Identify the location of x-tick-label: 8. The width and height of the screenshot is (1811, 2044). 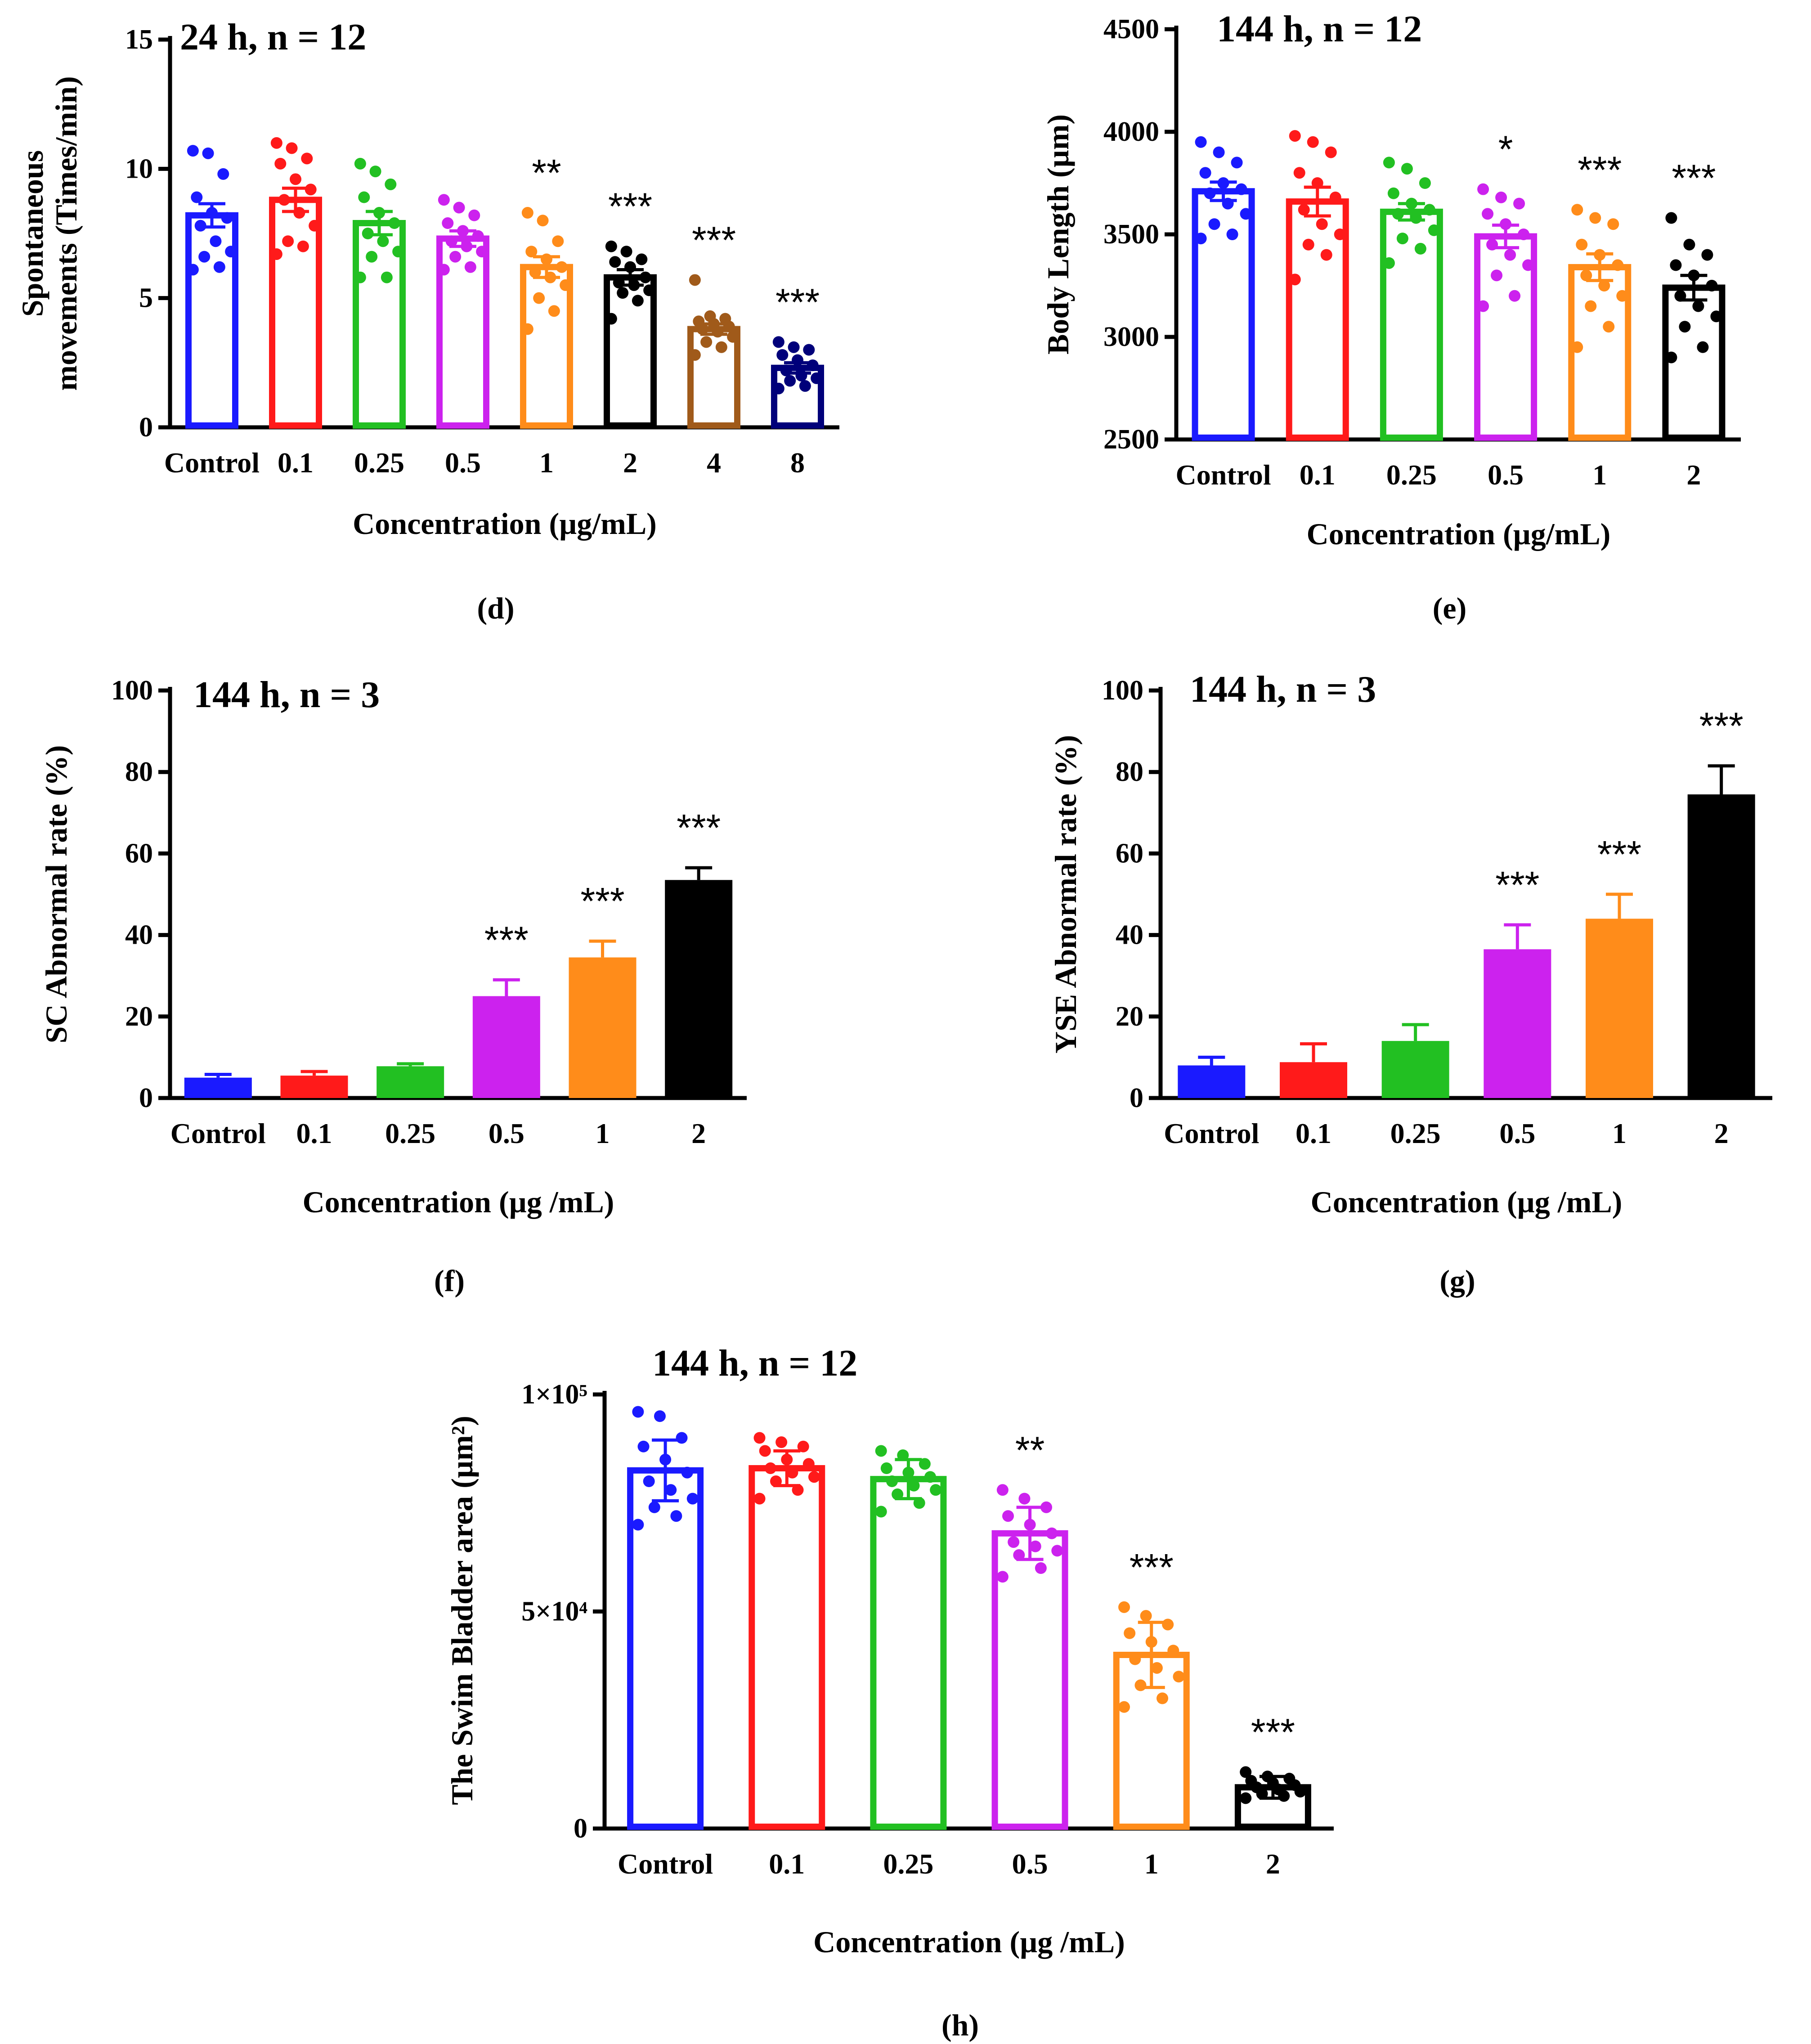
(797, 463).